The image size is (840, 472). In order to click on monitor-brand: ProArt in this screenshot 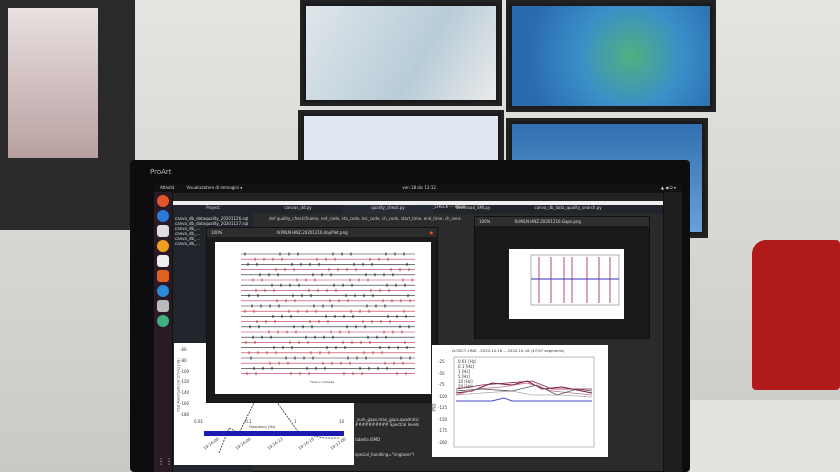, I will do `click(161, 172)`.